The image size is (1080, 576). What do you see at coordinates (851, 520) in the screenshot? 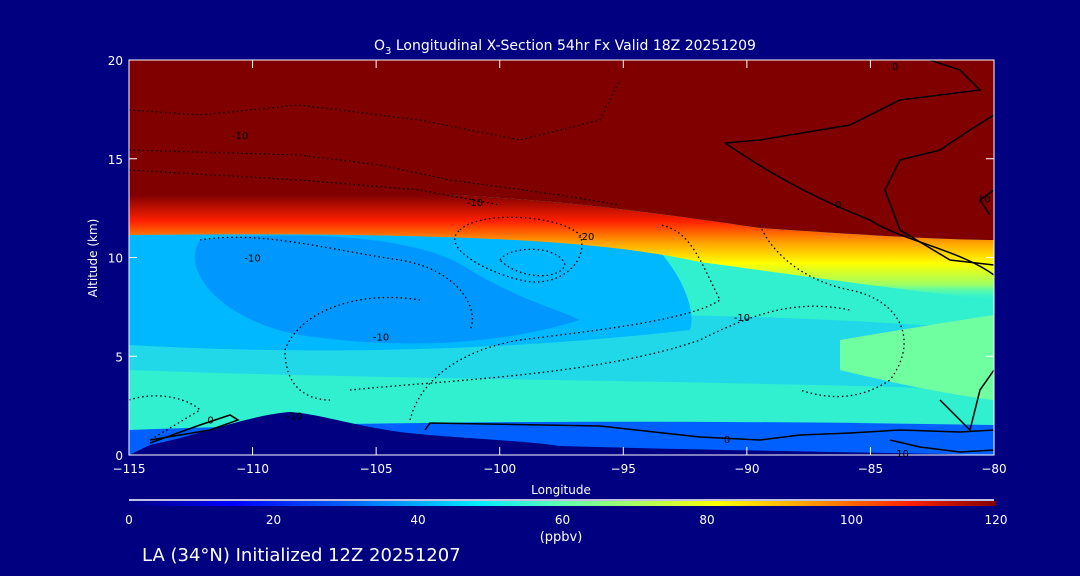
I see `colorbar-tick-label: 100` at bounding box center [851, 520].